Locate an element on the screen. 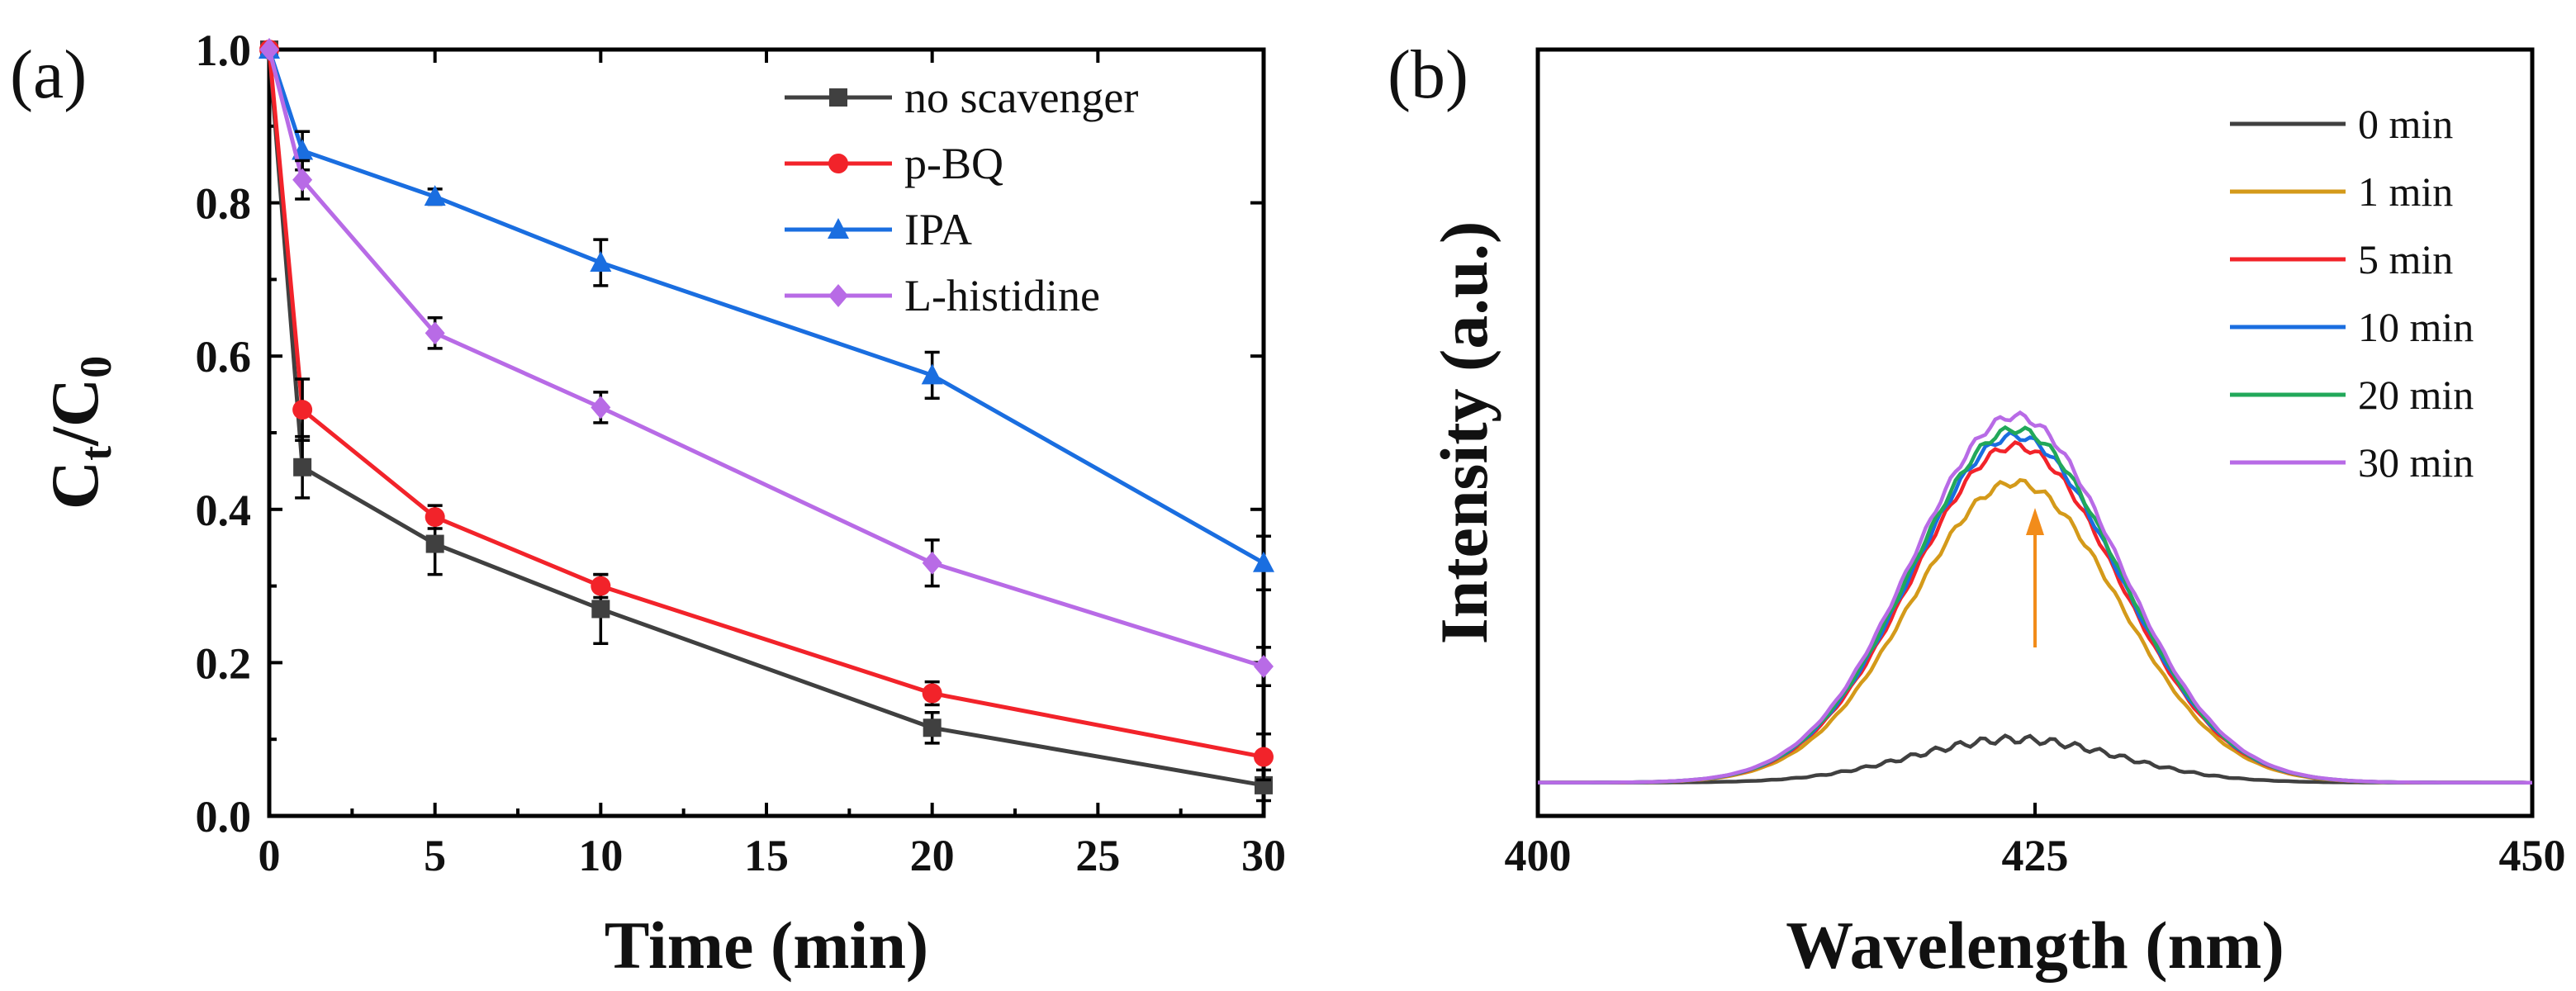 Image resolution: width=2576 pixels, height=991 pixels. x-tick-label: 425 is located at coordinates (2035, 855).